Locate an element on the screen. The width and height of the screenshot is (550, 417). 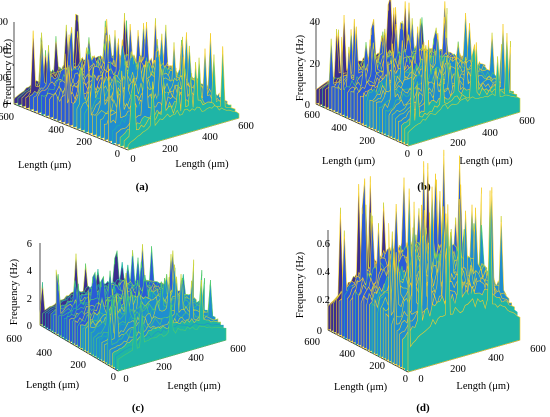
z-tick: 1500 is located at coordinates (4, 22).